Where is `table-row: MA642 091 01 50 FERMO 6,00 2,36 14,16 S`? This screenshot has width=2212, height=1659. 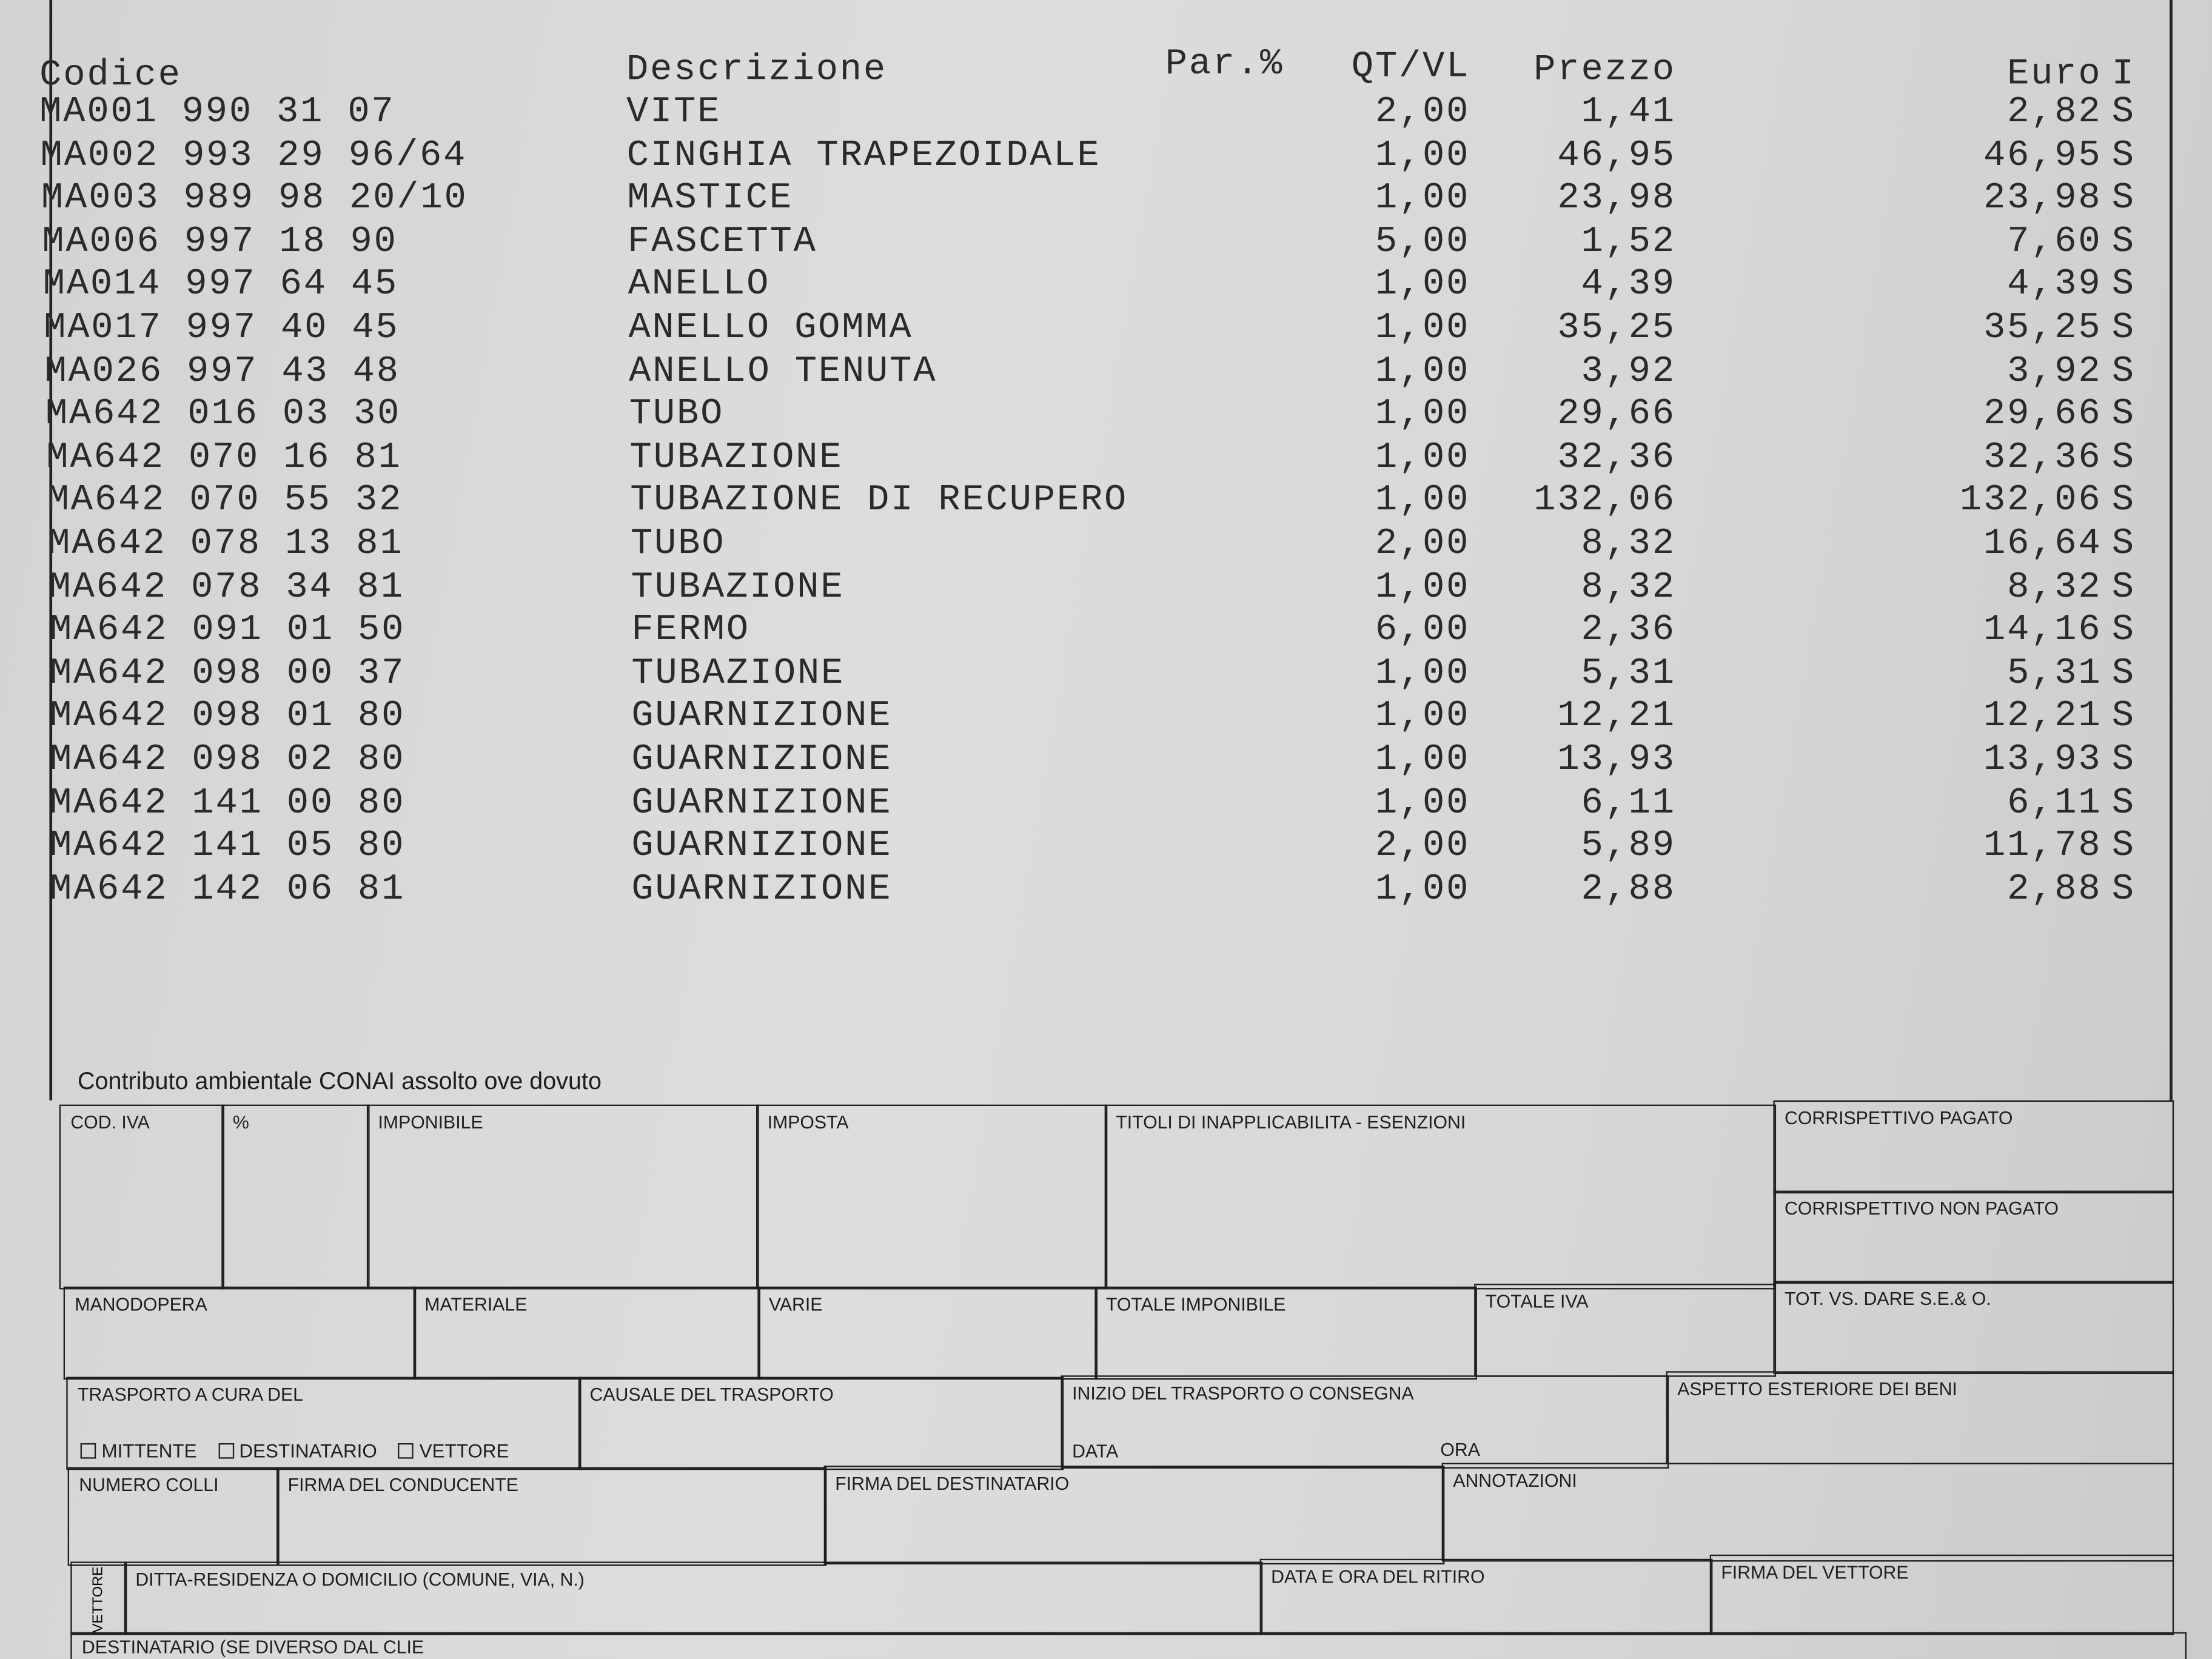
table-row: MA642 091 01 50 FERMO 6,00 2,36 14,16 S is located at coordinates (1106, 629).